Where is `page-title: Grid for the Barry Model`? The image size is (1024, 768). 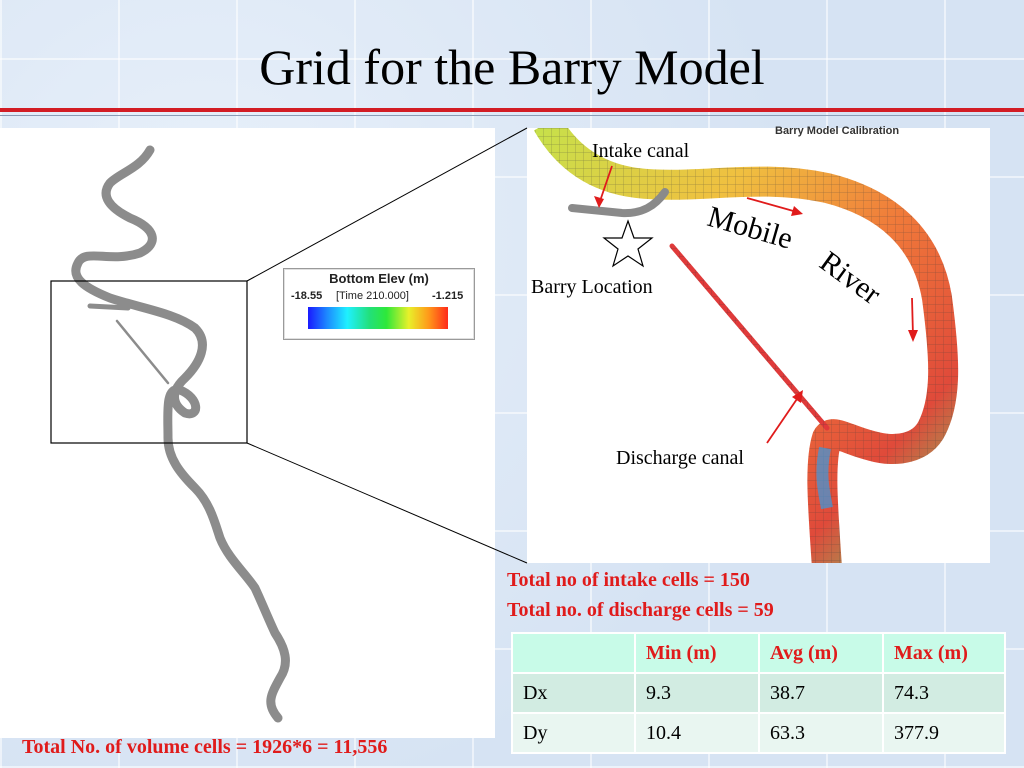 page-title: Grid for the Barry Model is located at coordinates (512, 67).